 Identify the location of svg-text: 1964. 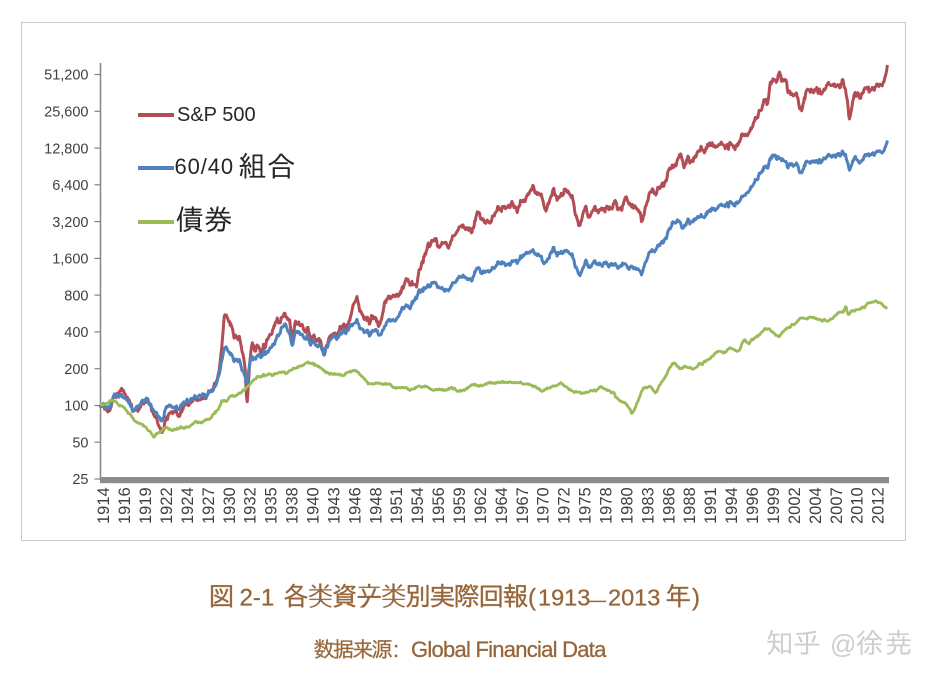
(502, 505).